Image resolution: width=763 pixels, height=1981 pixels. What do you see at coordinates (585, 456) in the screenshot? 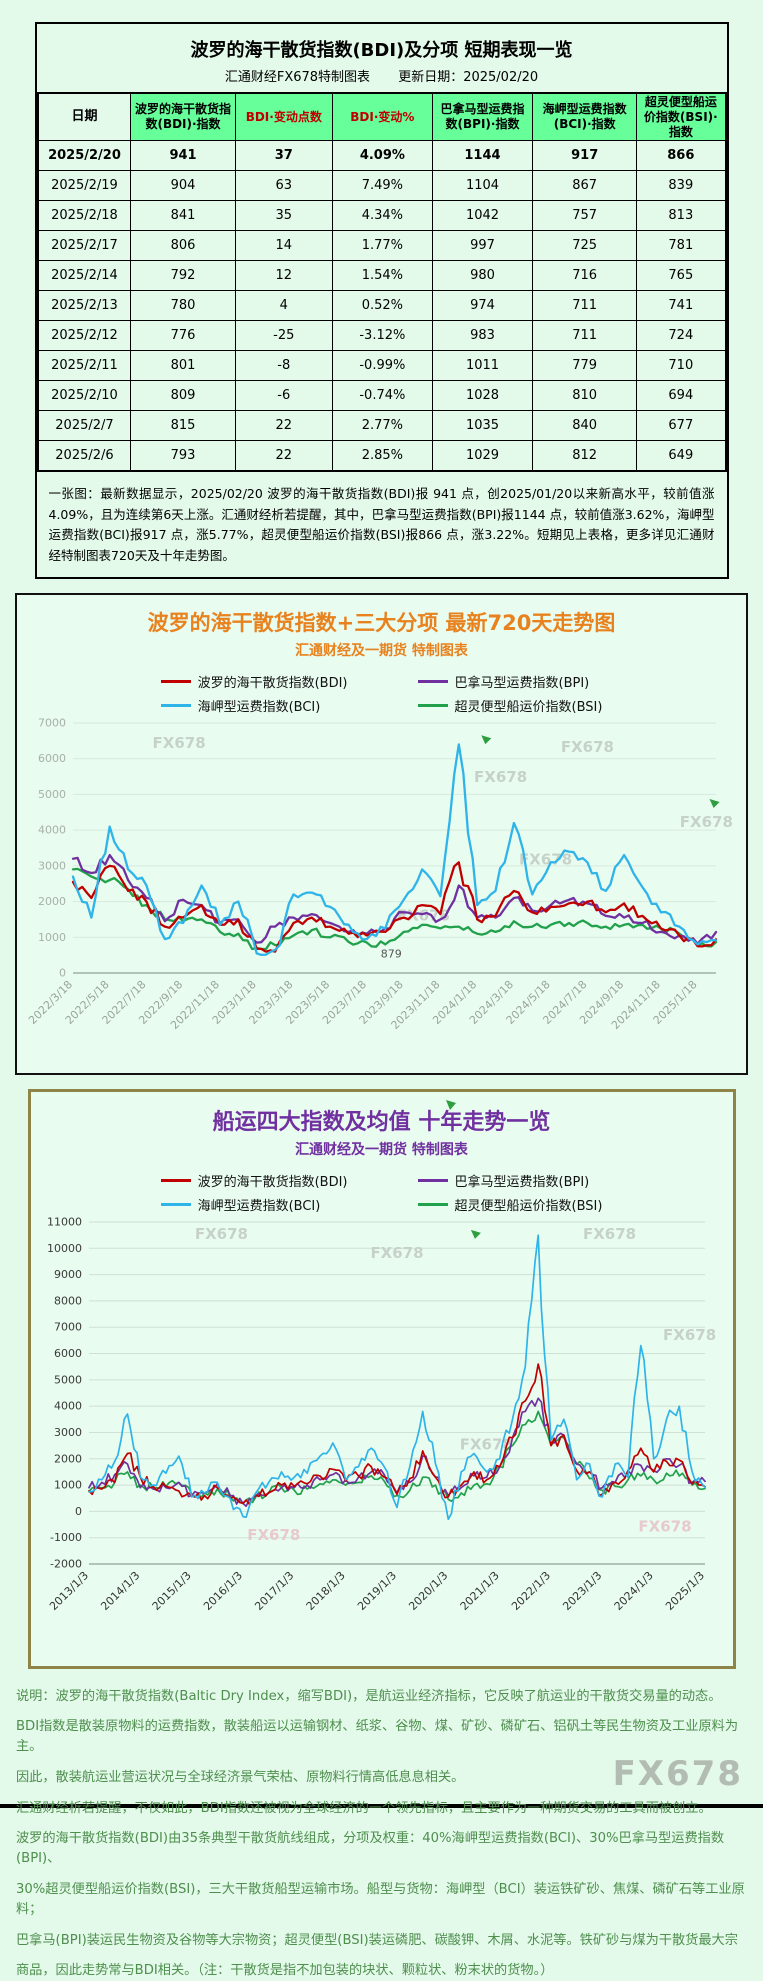
I see `bci-cell: 812` at bounding box center [585, 456].